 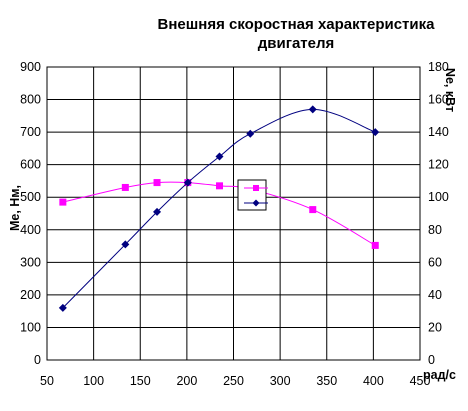 What do you see at coordinates (30, 213) in the screenshot?
I see `y-axis-left-ticks: 0 100 200 300 400 500 600 700 800 900` at bounding box center [30, 213].